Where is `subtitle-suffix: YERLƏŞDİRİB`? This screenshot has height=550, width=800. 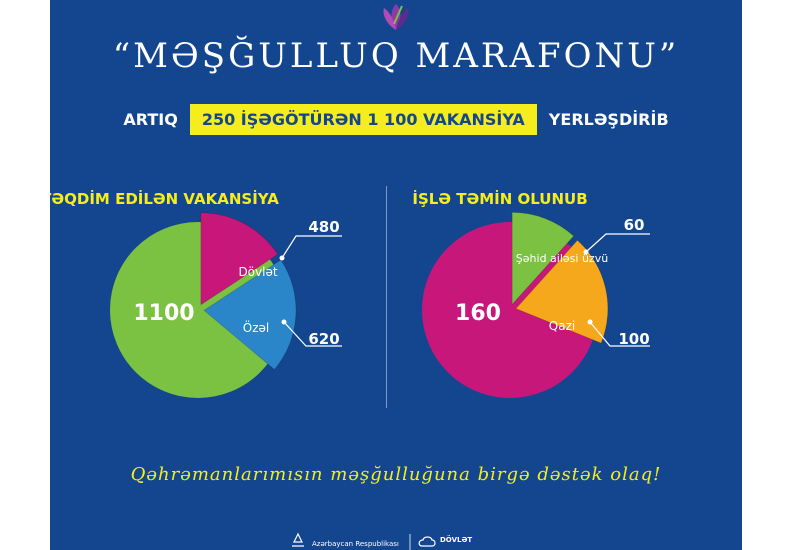 subtitle-suffix: YERLƏŞDİRİB is located at coordinates (608, 119).